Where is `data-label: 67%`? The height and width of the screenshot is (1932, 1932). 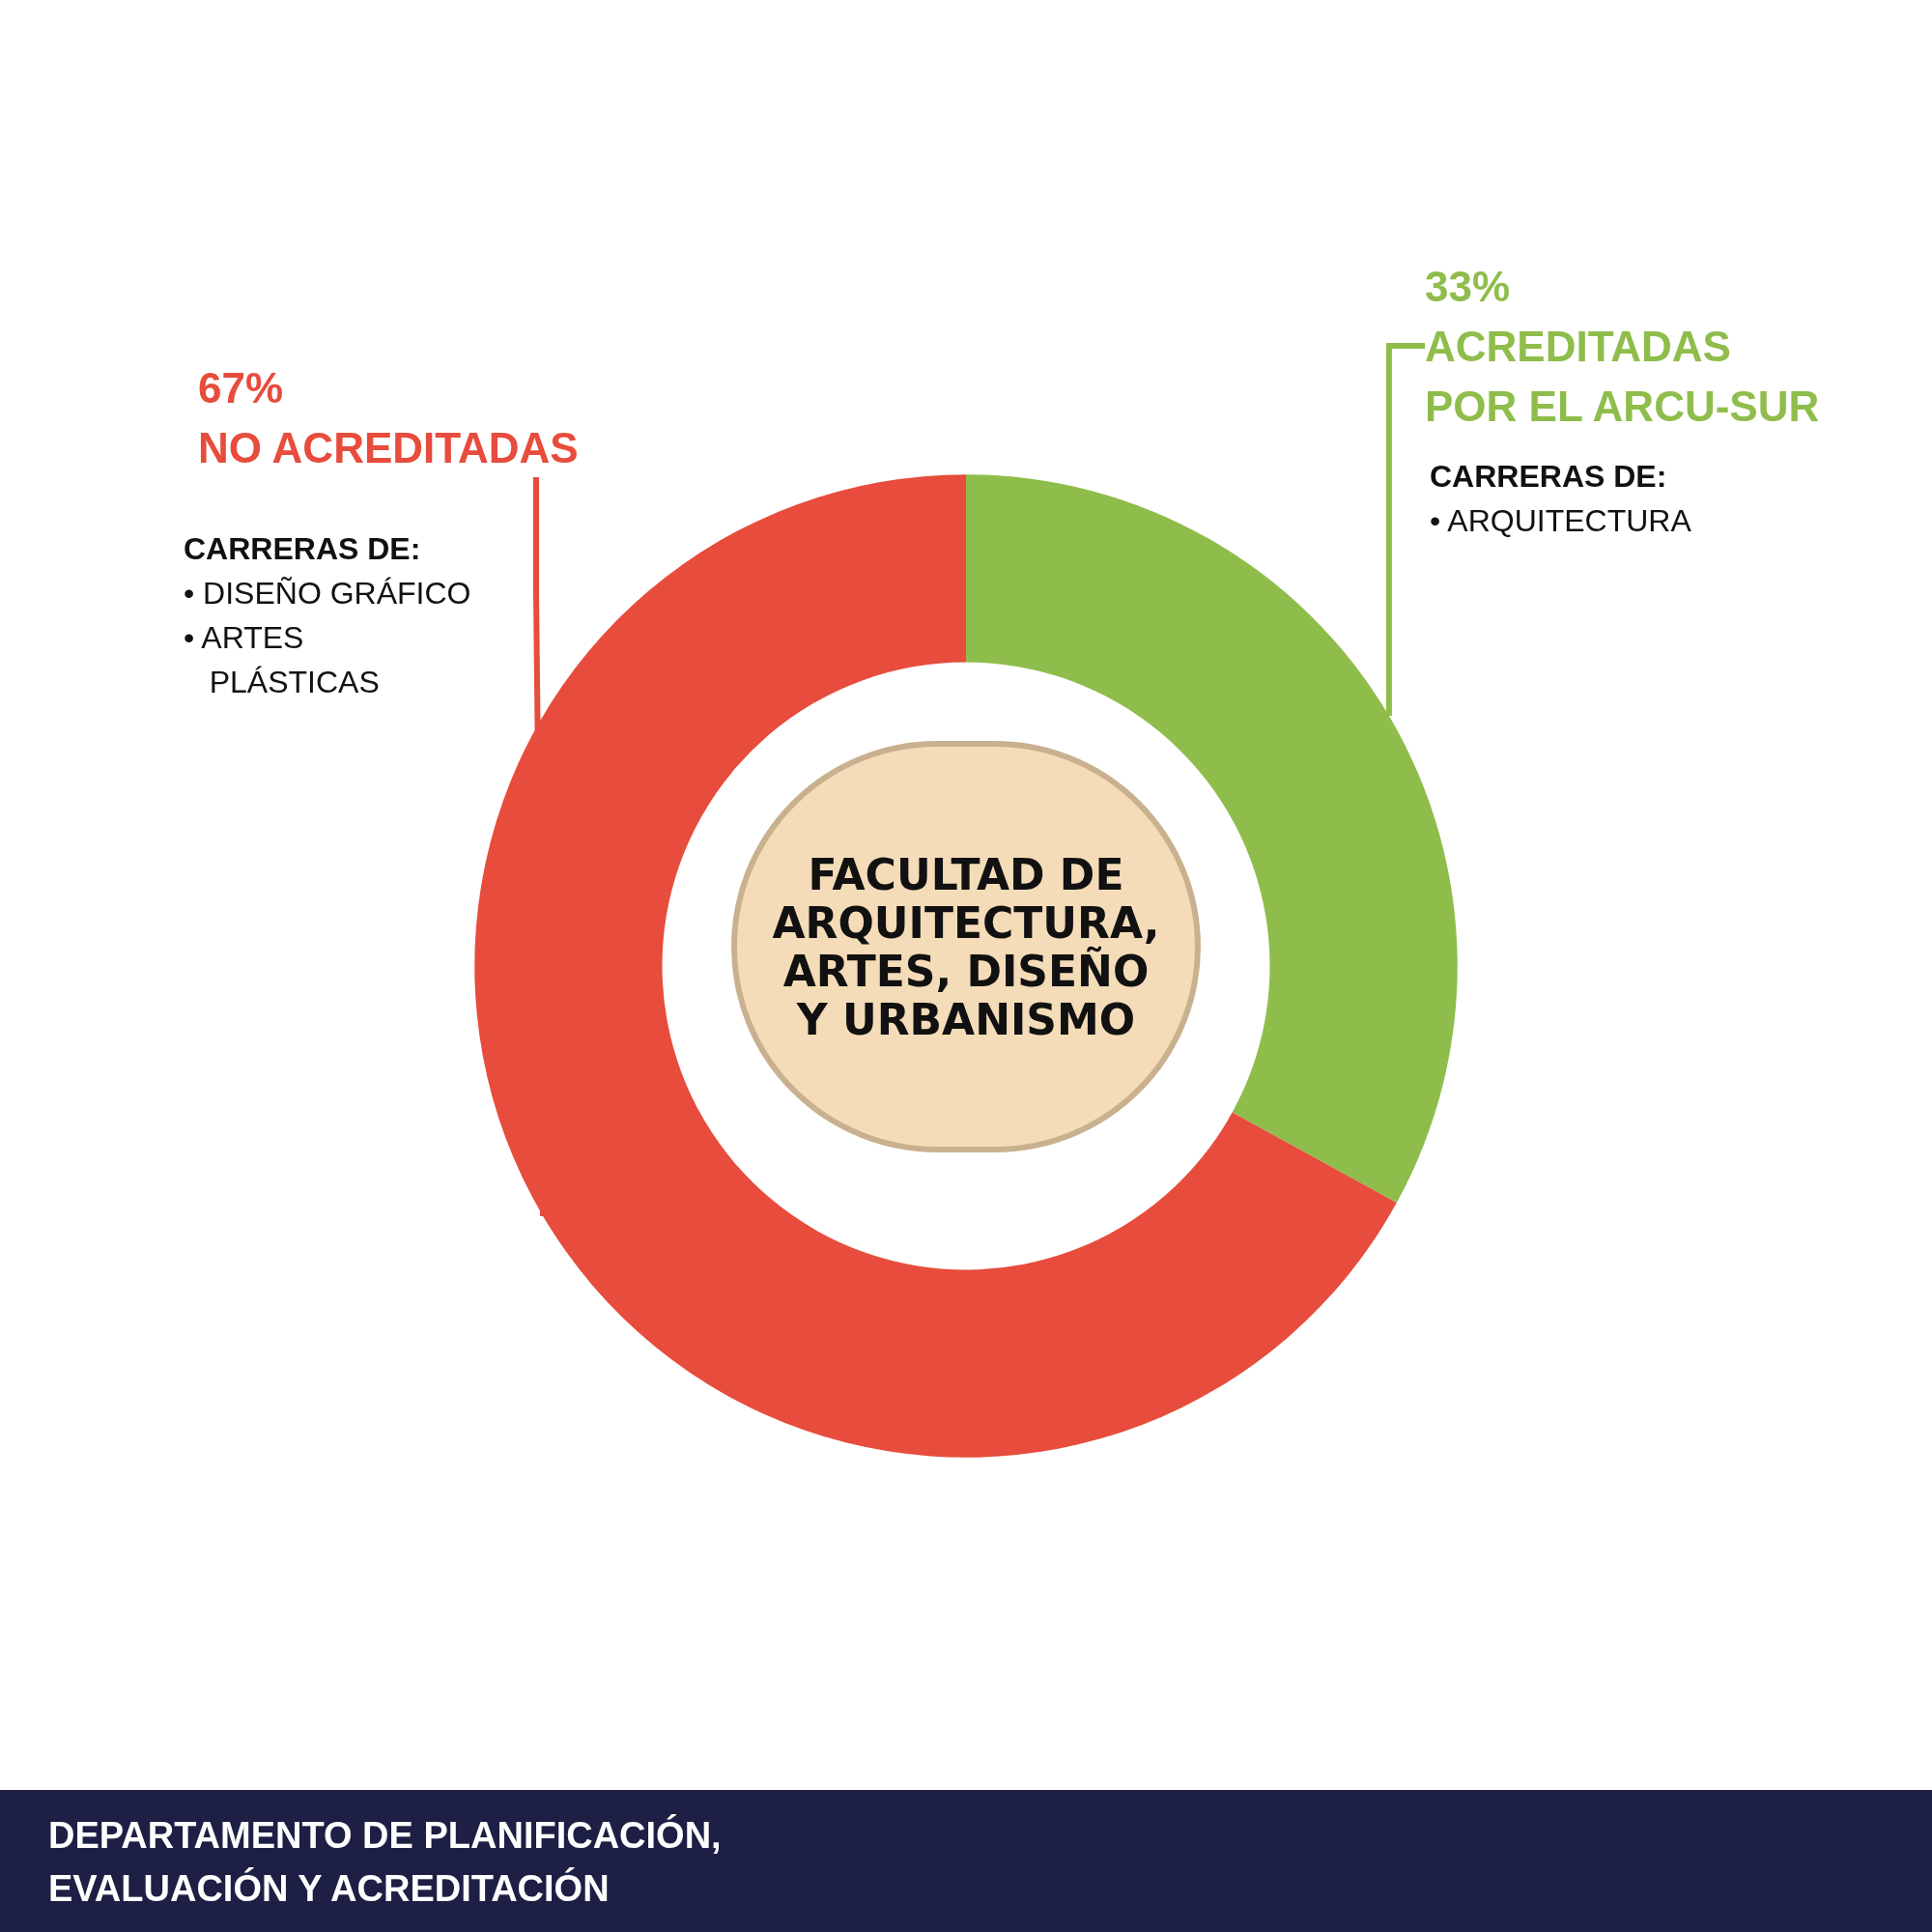
data-label: 67% is located at coordinates (241, 387).